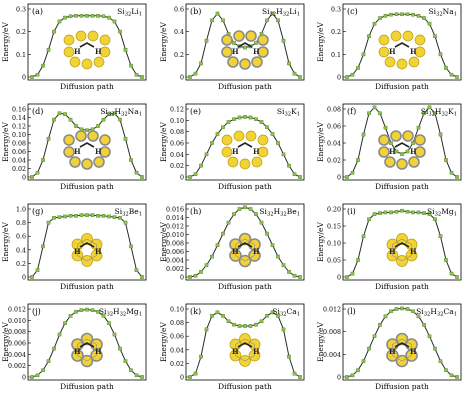 Image resolution: width=474 pixels, height=403 pixels. I want to click on compound-label: Si32H32K1, so click(439, 112).